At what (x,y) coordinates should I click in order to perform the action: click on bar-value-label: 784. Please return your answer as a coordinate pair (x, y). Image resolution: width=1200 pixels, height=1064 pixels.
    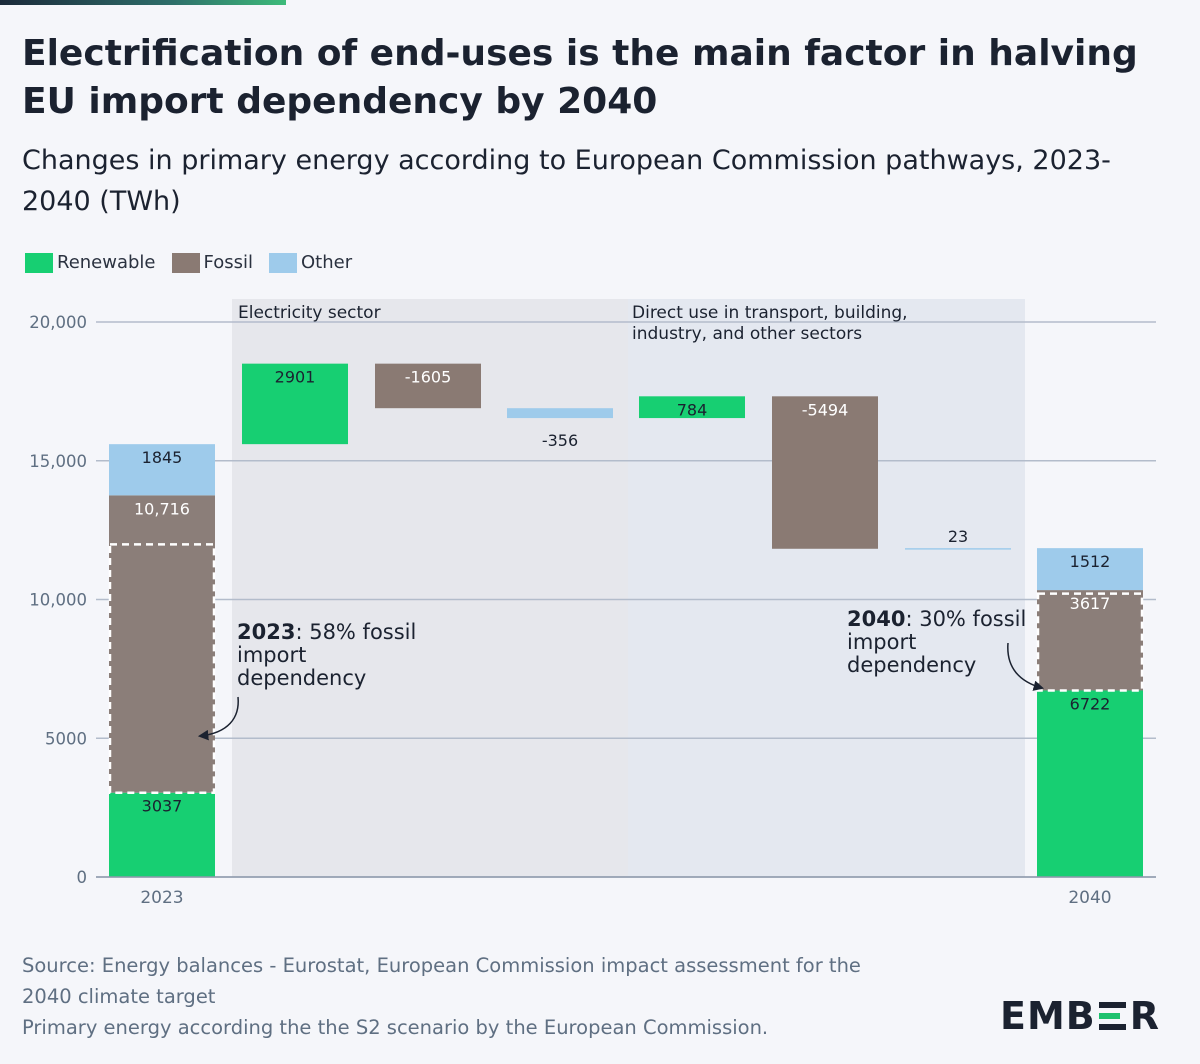
    Looking at the image, I should click on (692, 409).